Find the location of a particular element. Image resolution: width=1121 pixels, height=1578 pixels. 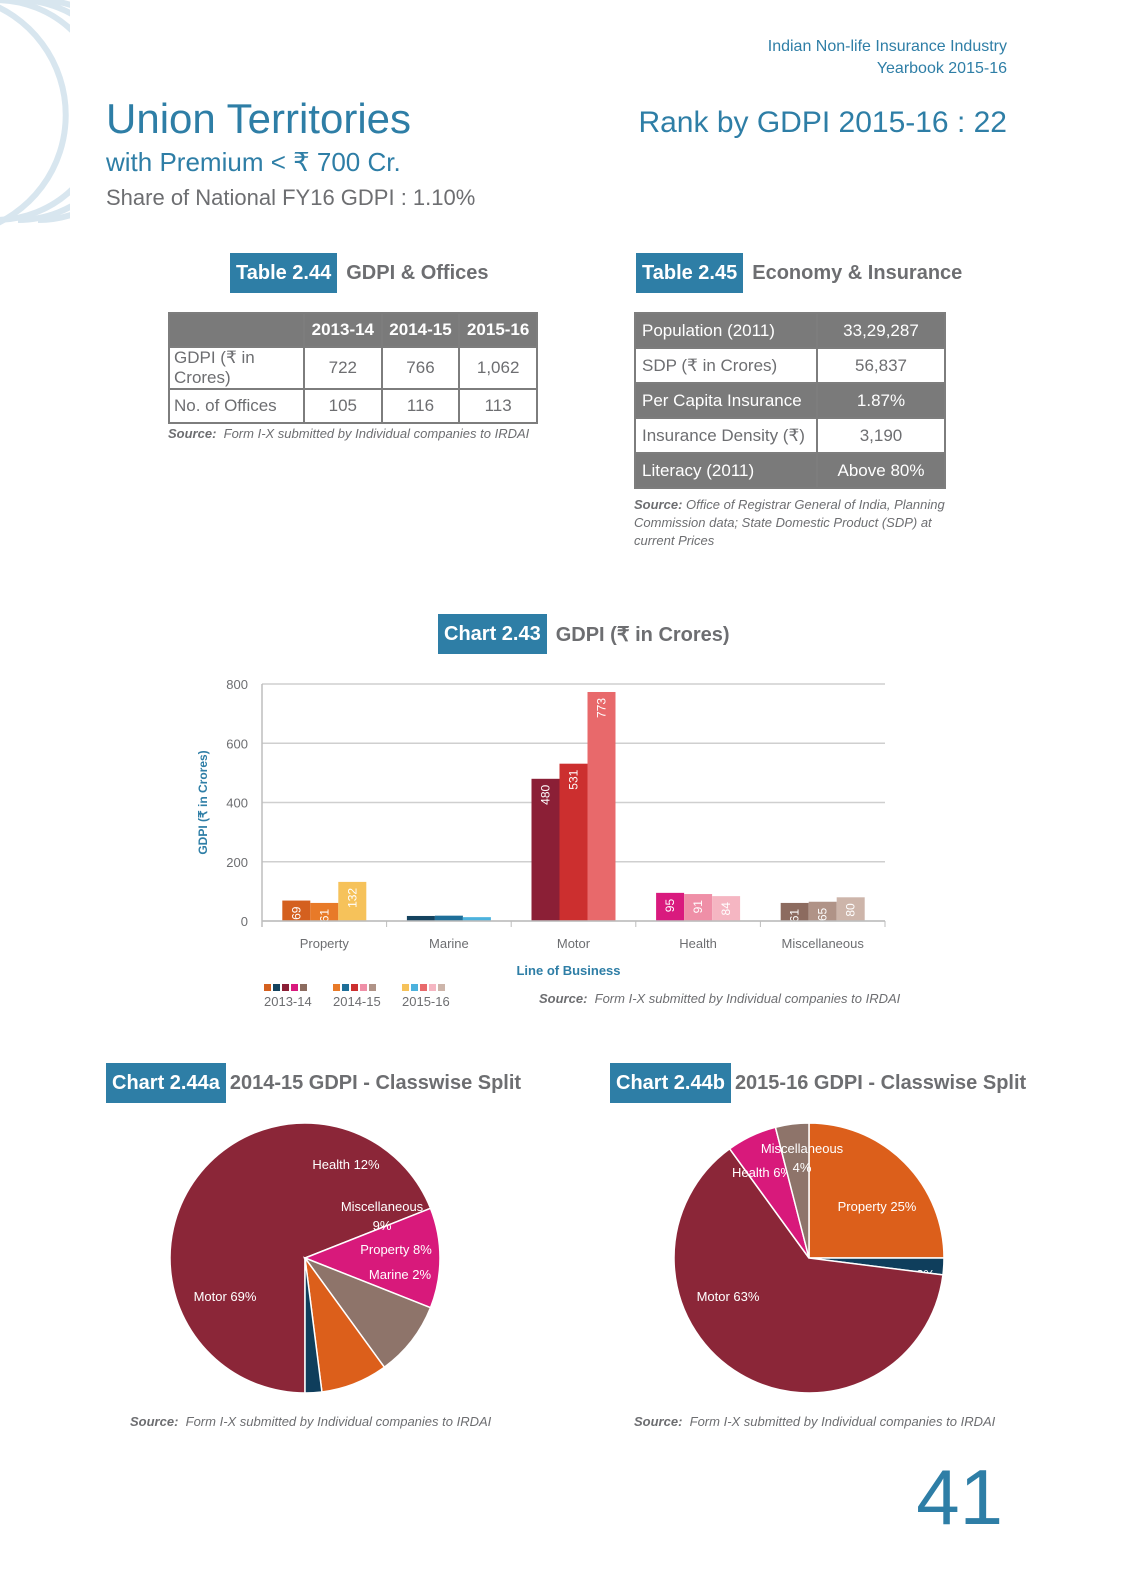

table-row: SDP (₹ in Crores) 56,837 is located at coordinates (790, 365).